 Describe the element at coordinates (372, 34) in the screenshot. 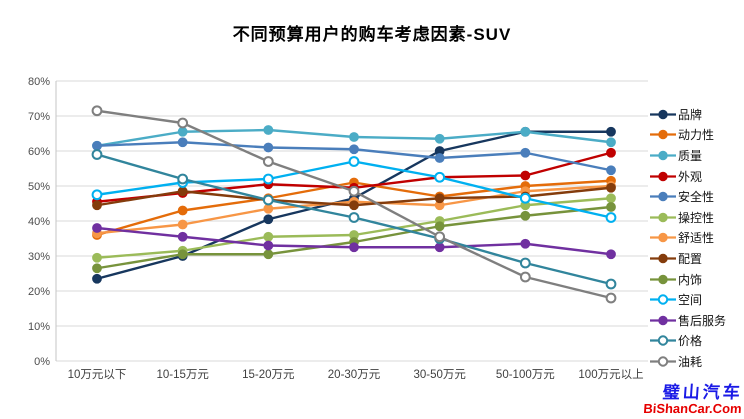

I see `chart-title: 不同预算用户的购车考虑因素-SUV` at that location.